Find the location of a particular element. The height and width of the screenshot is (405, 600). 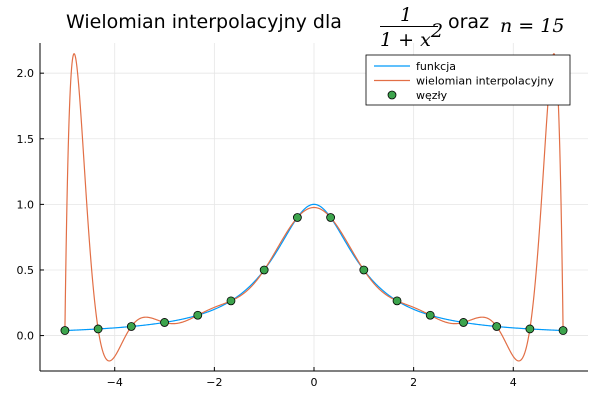

legend-swatch-marker is located at coordinates (392, 95).